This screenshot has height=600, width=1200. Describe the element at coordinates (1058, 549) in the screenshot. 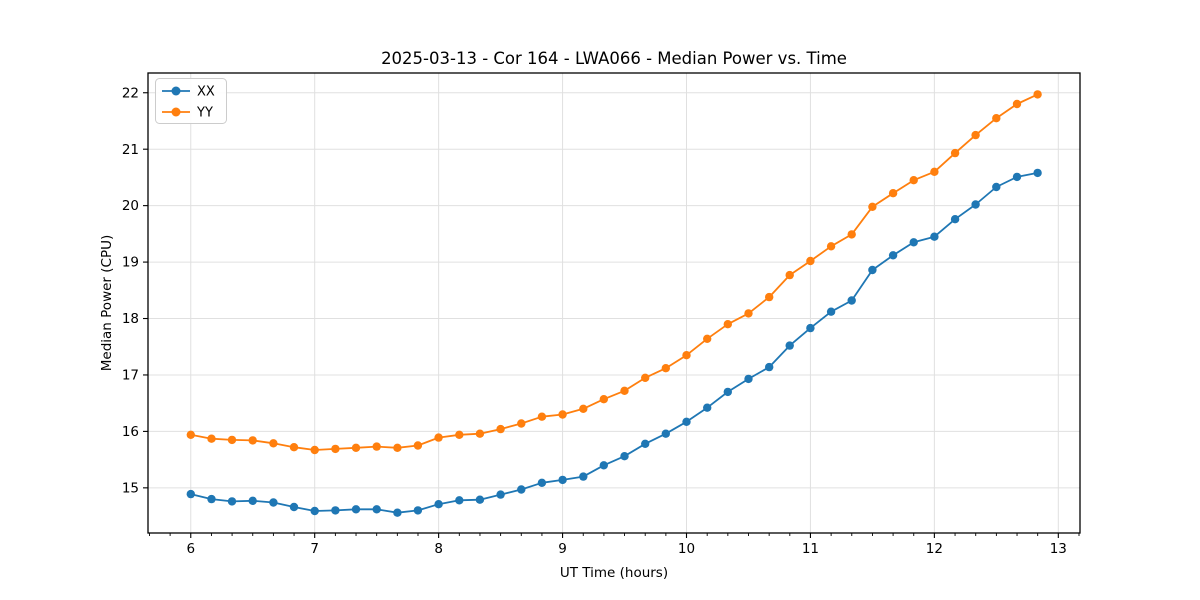

I see `x-tick-label: 13` at that location.